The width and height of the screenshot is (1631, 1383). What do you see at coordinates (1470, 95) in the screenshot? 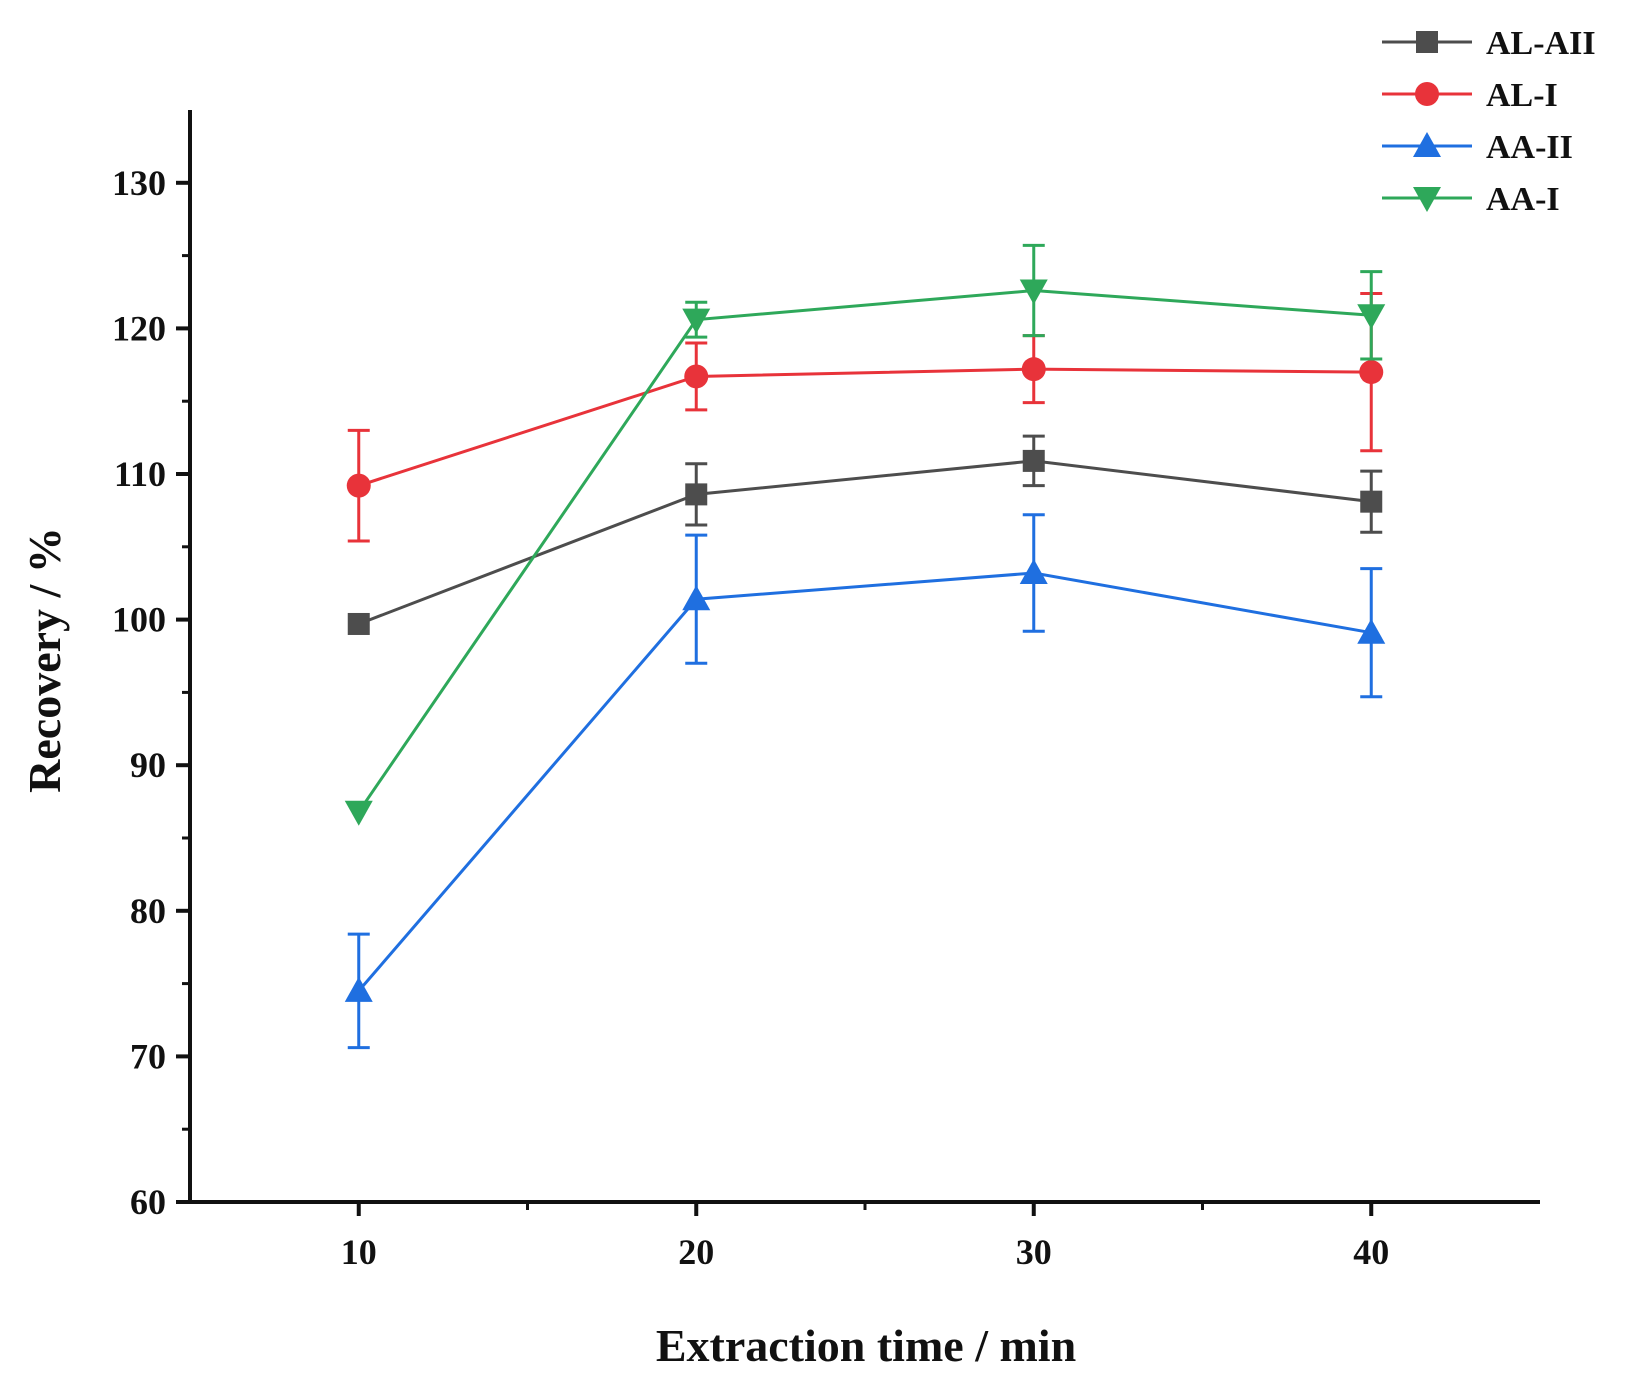
I see `legend-item: AL-I` at bounding box center [1470, 95].